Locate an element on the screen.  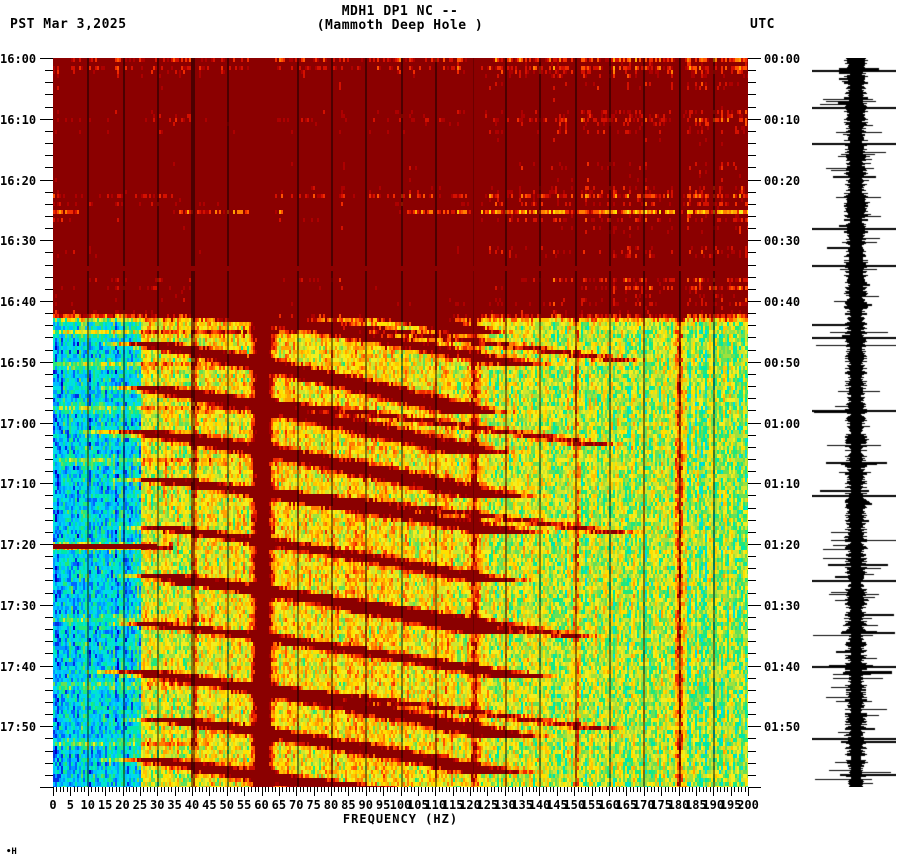
frequency-axis-tick-label: 95 is located at coordinates (383, 805).